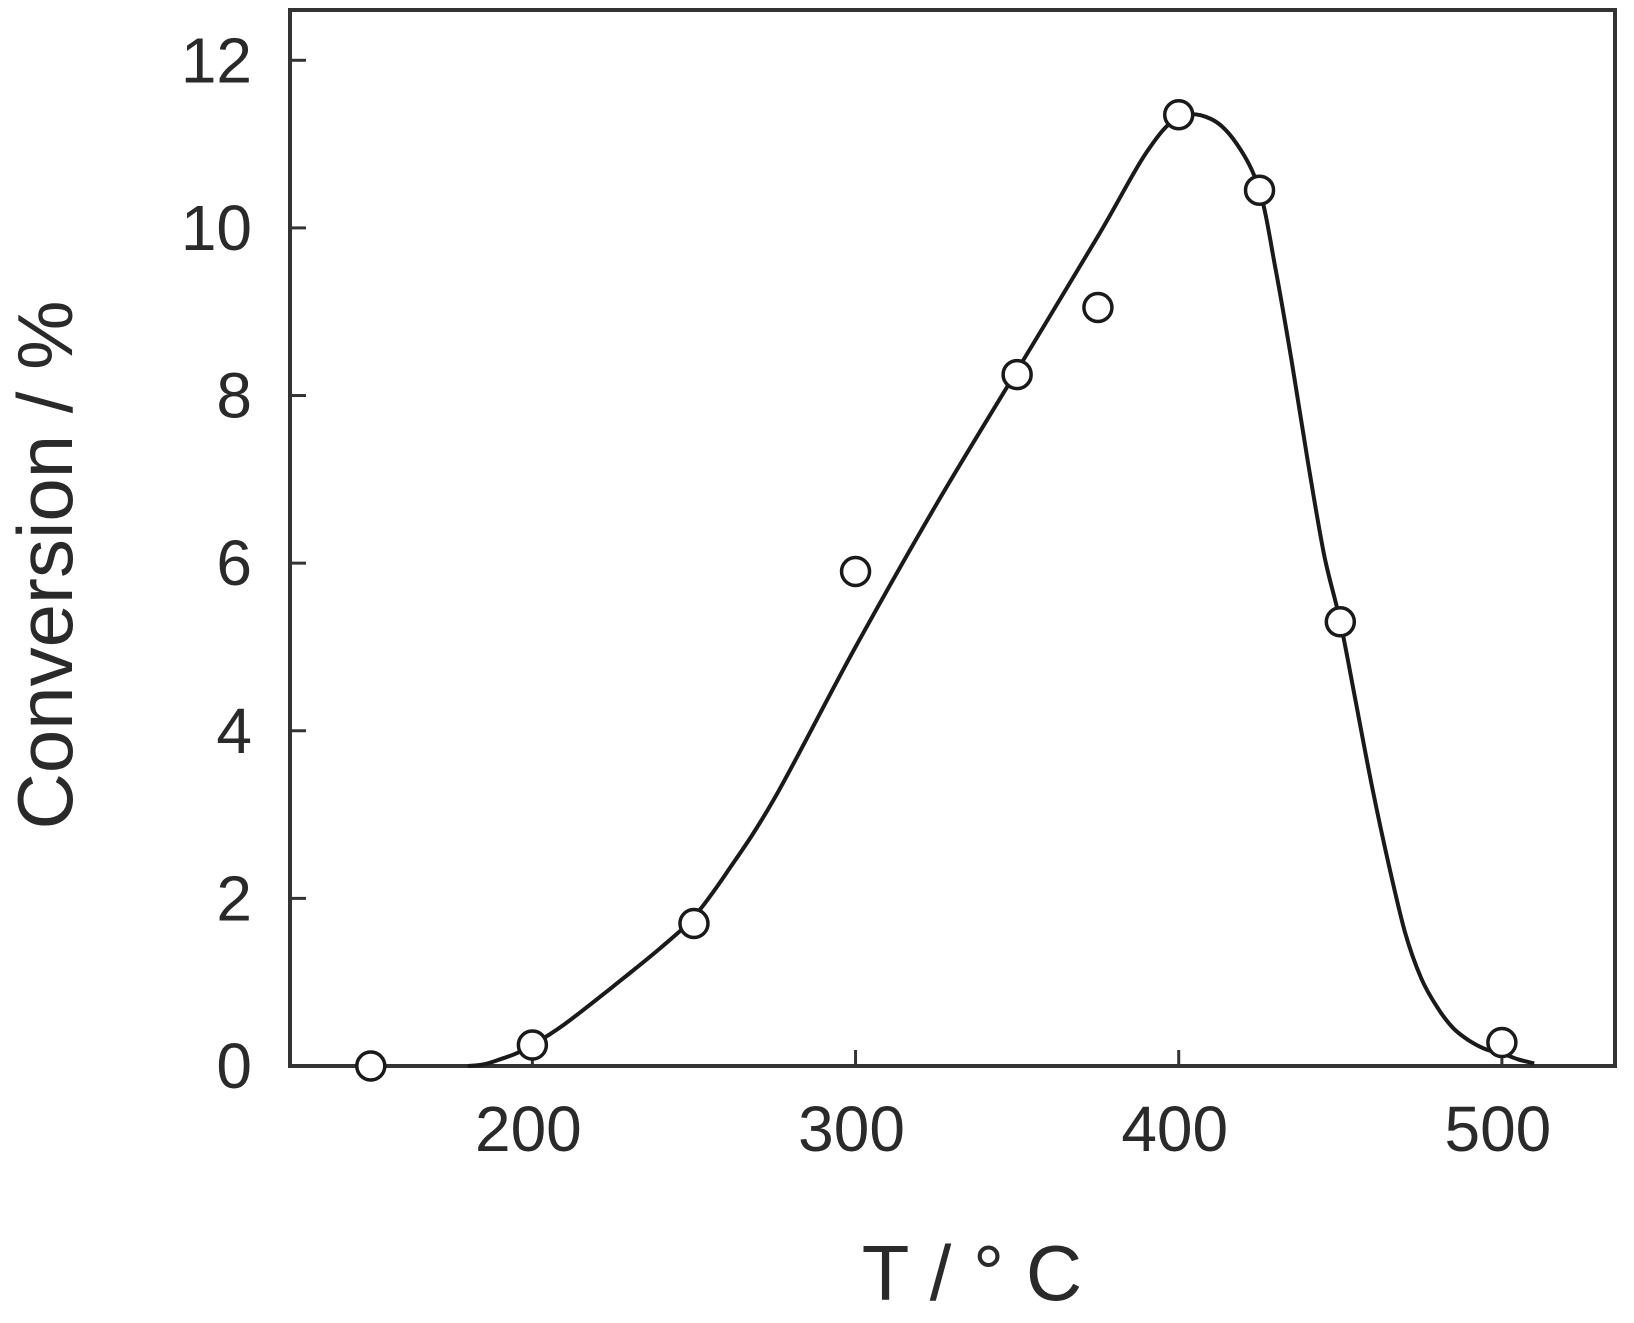  What do you see at coordinates (234, 396) in the screenshot?
I see `y-tick-label-8: 8` at bounding box center [234, 396].